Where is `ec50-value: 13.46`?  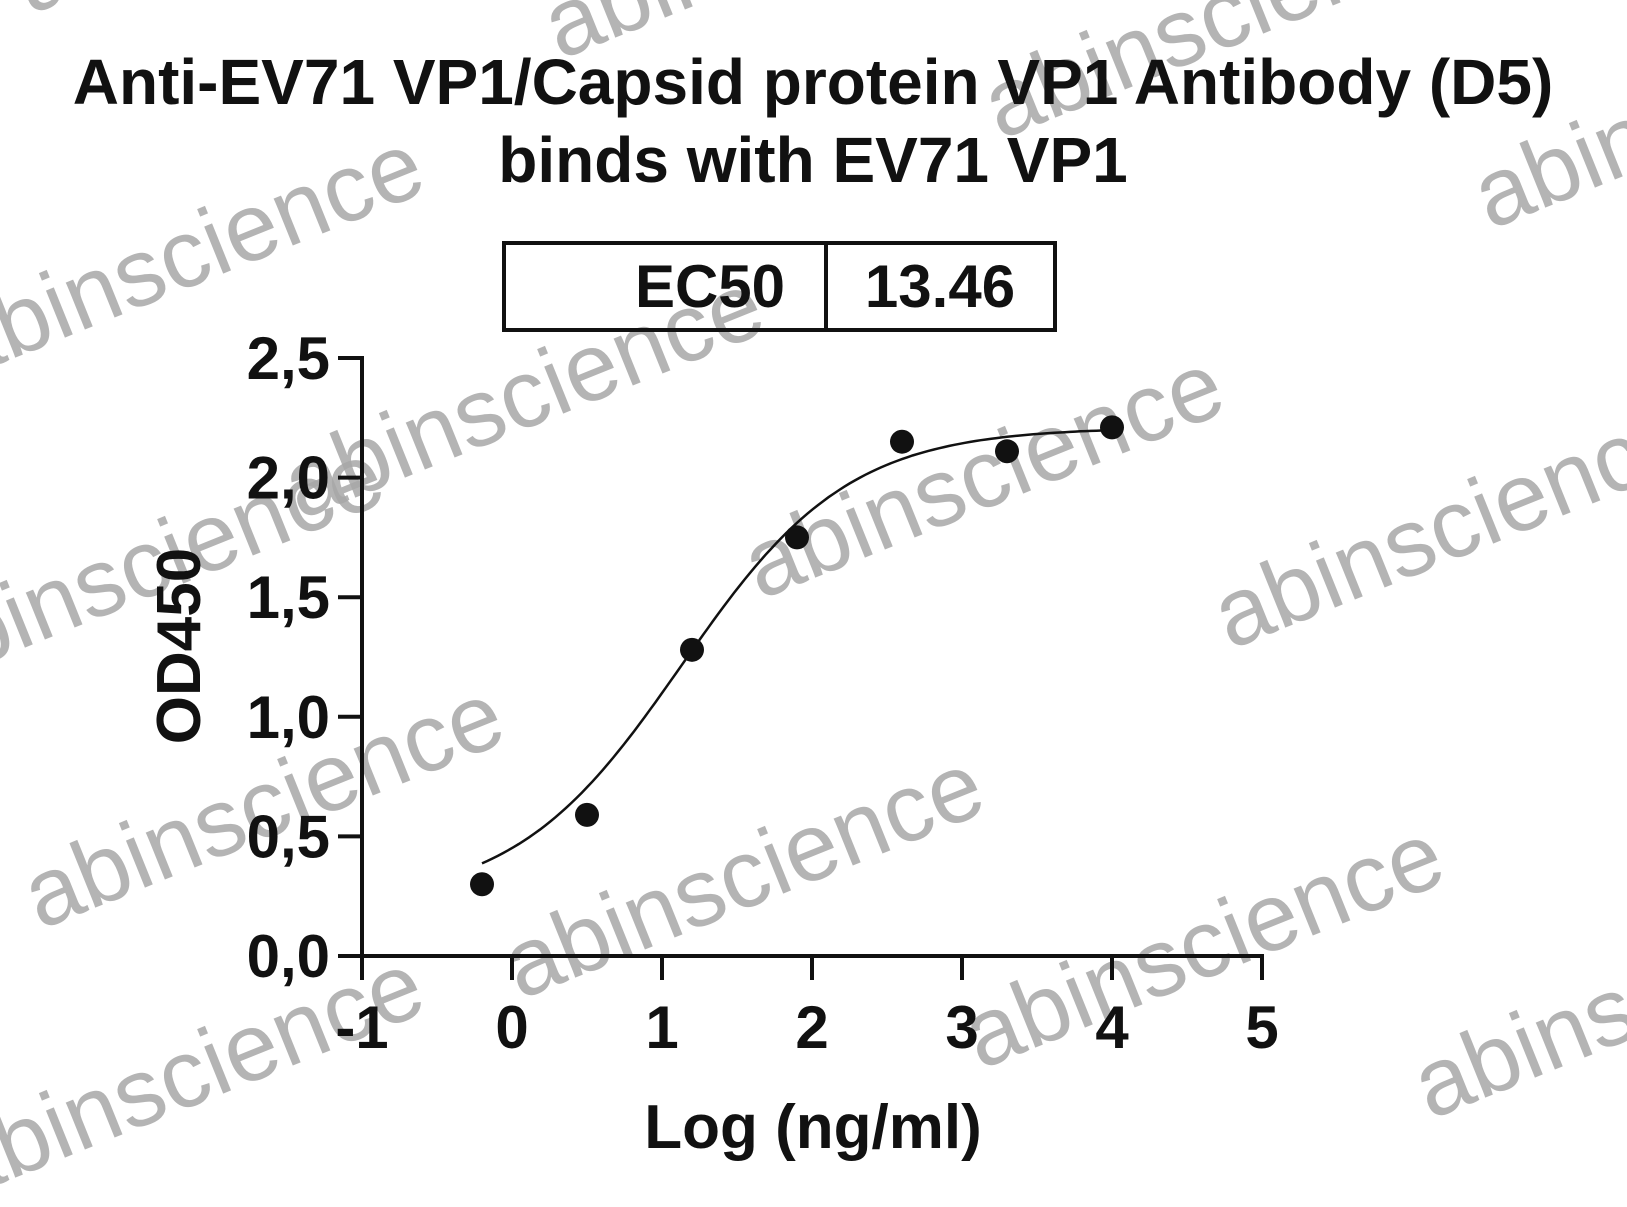 ec50-value: 13.46 is located at coordinates (940, 286).